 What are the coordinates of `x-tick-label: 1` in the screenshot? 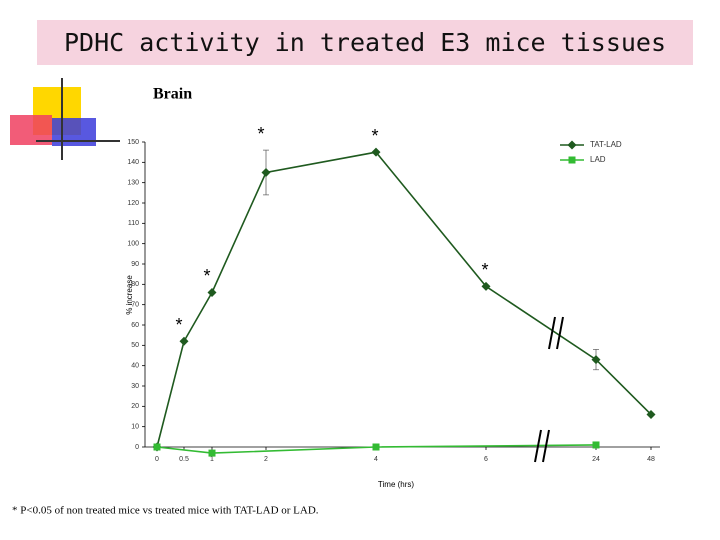 It's located at (212, 459).